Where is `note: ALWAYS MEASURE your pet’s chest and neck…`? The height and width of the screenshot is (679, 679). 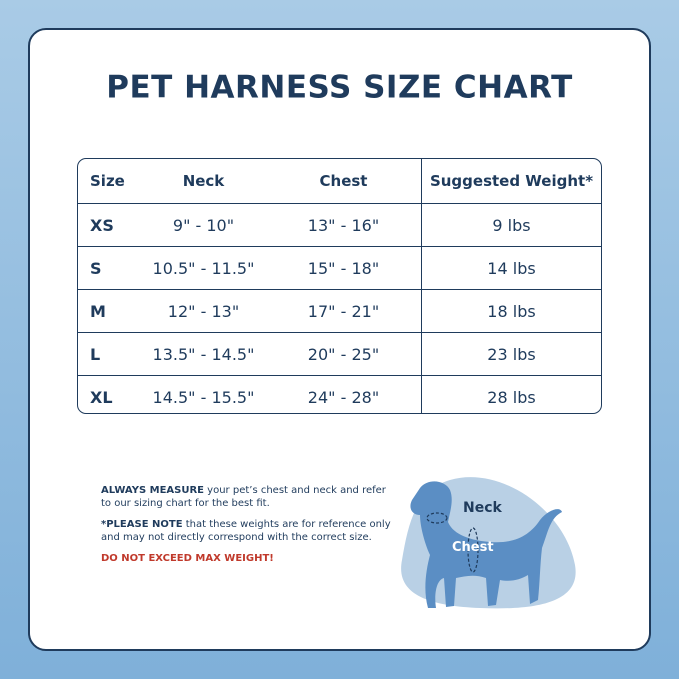
note: ALWAYS MEASURE your pet’s chest and neck… is located at coordinates (246, 497).